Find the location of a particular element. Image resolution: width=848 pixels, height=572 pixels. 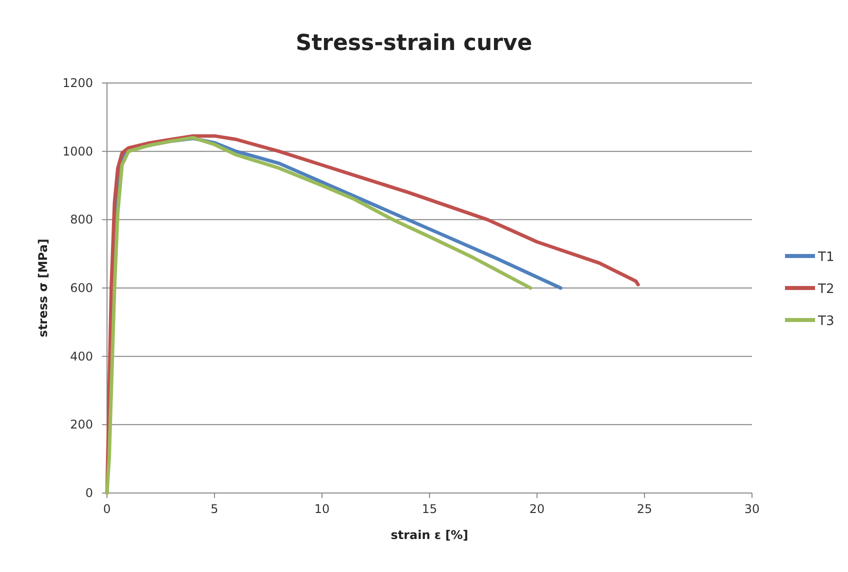

y-tick-label: 400 is located at coordinates (81, 356).